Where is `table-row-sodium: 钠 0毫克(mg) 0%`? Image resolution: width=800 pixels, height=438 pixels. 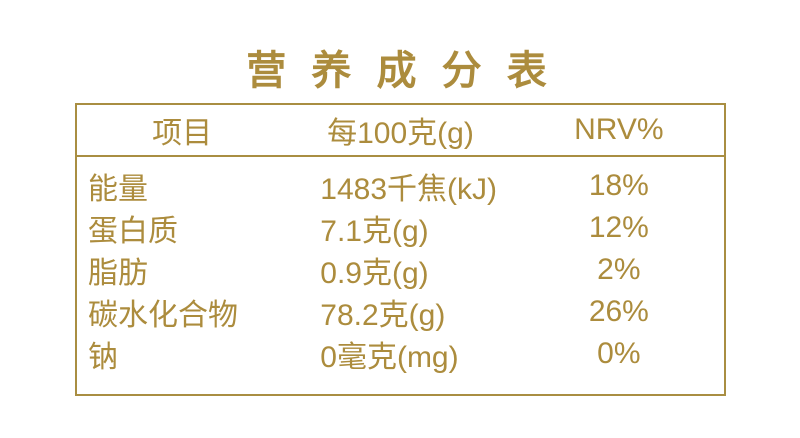
table-row-sodium: 钠 0毫克(mg) 0% is located at coordinates (400, 354).